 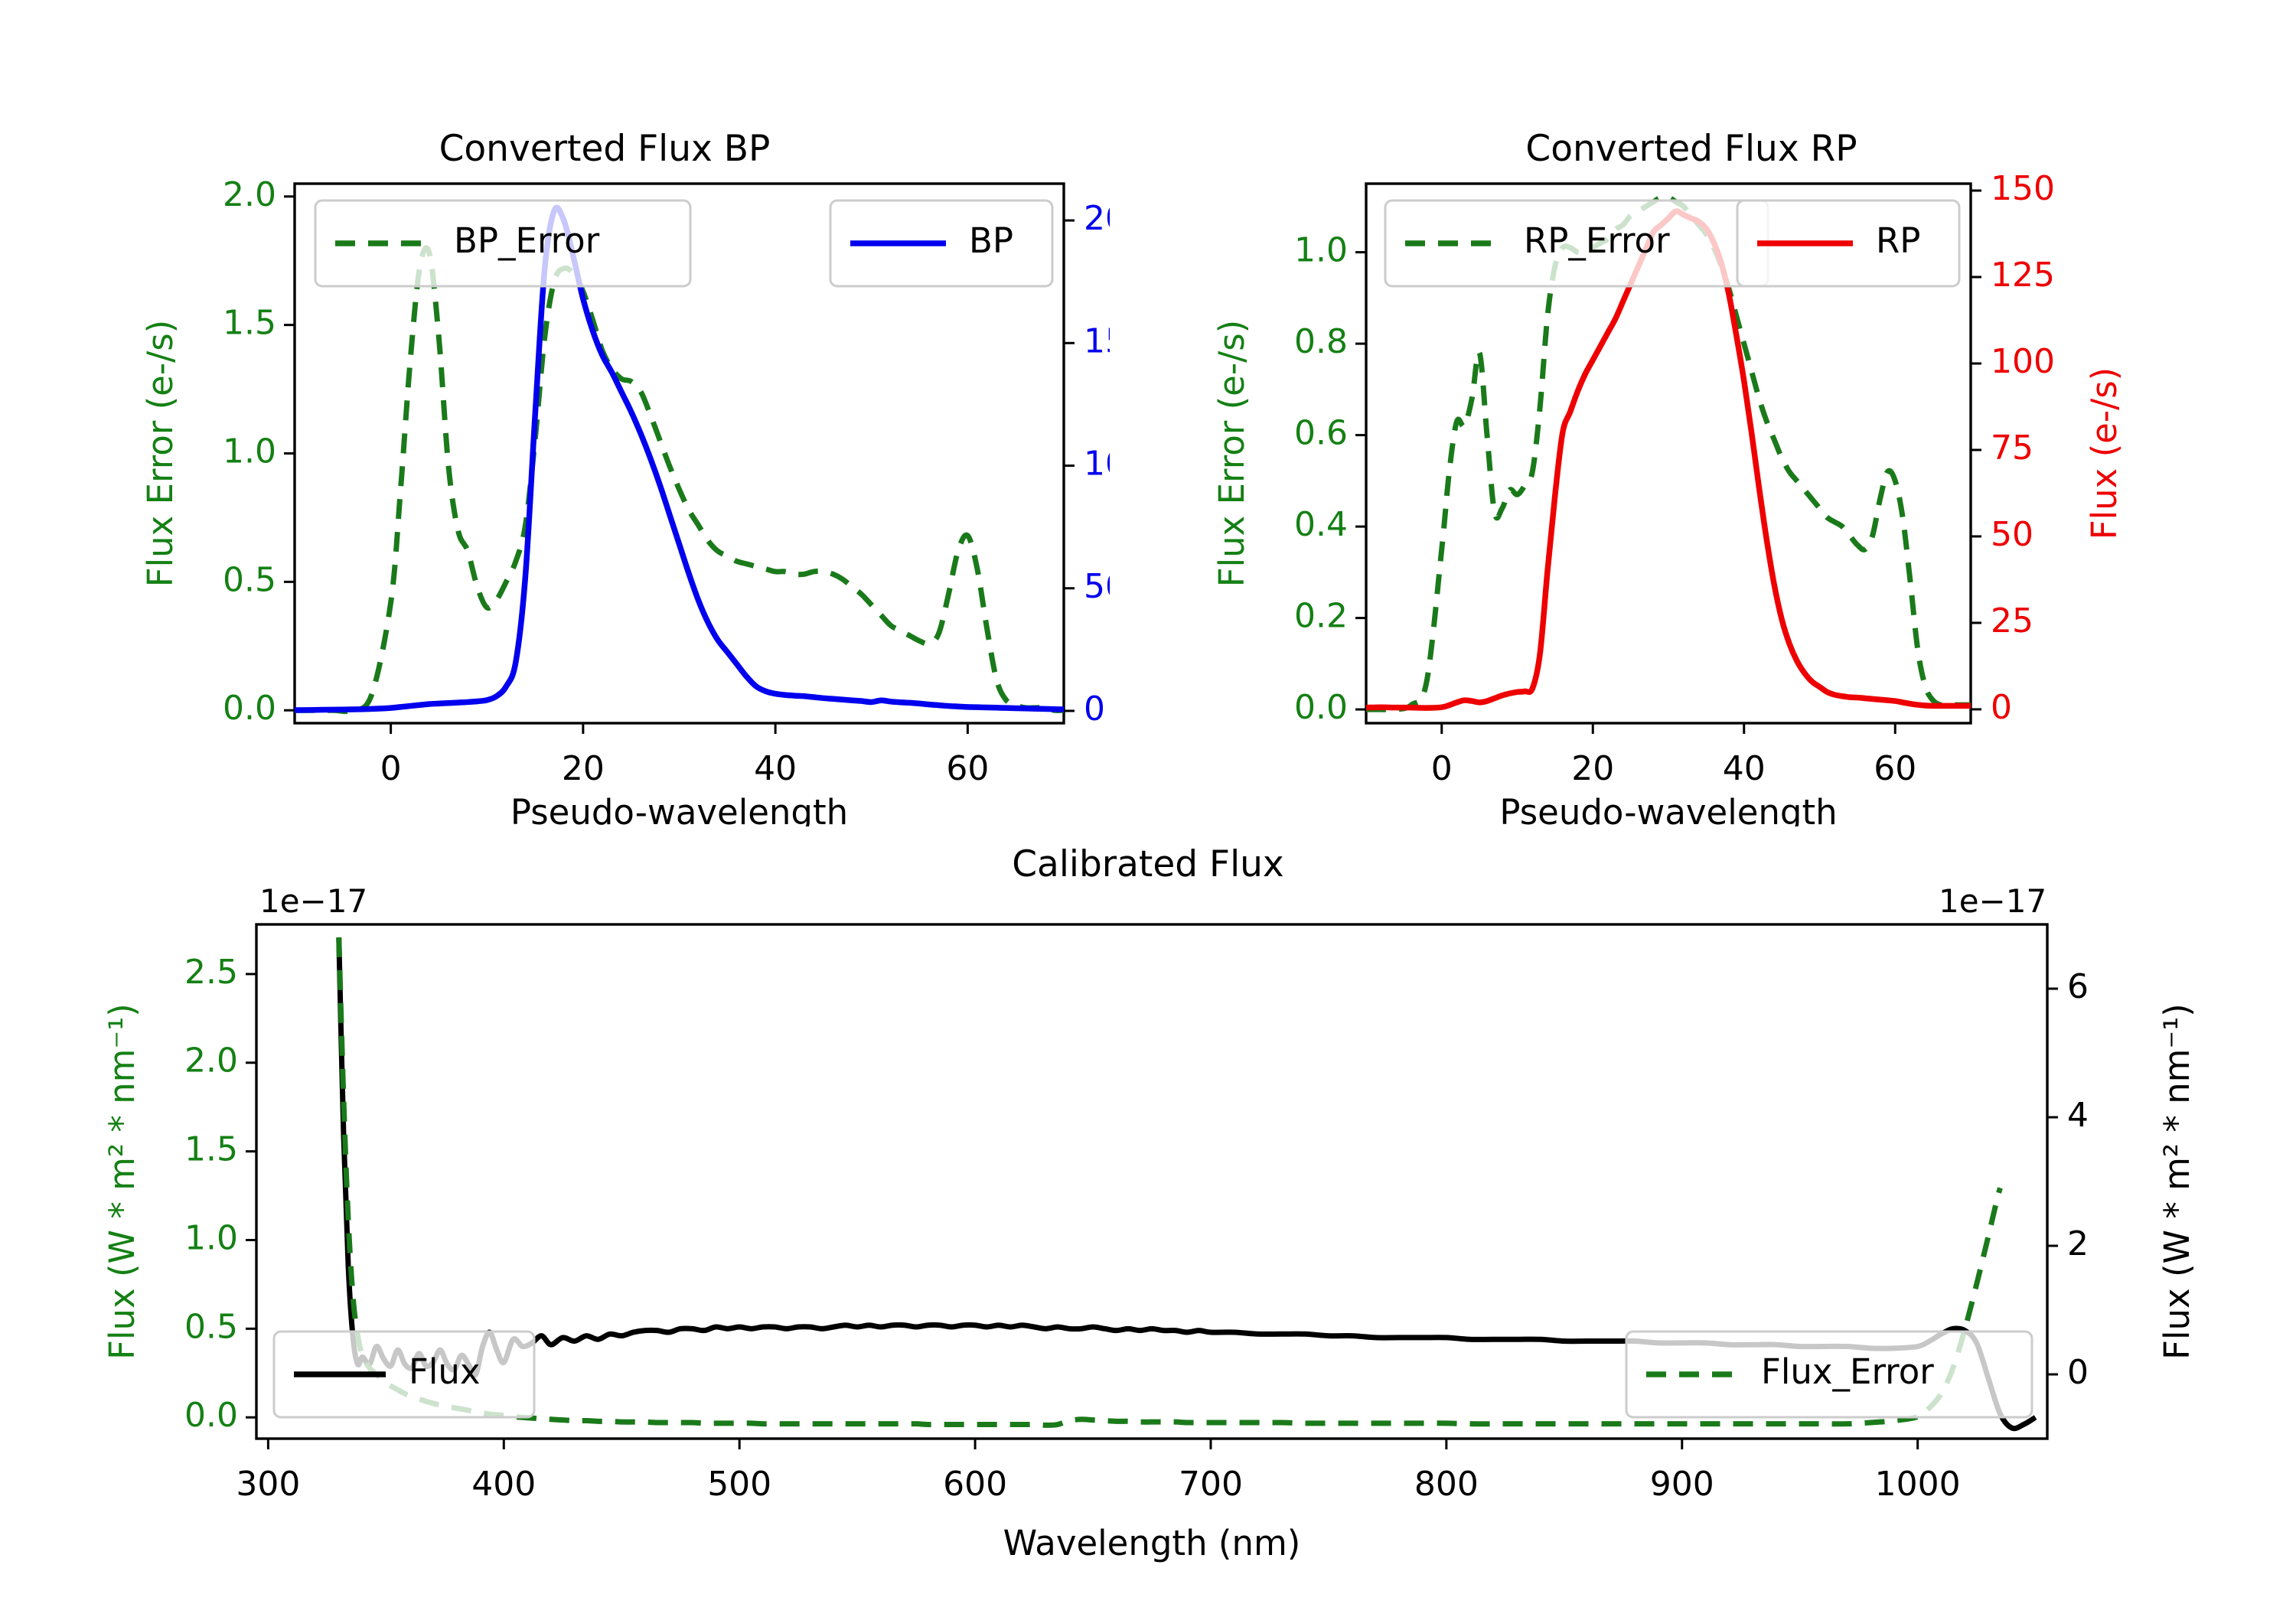 I want to click on y-tick-label-right: 4, so click(x=2078, y=1115).